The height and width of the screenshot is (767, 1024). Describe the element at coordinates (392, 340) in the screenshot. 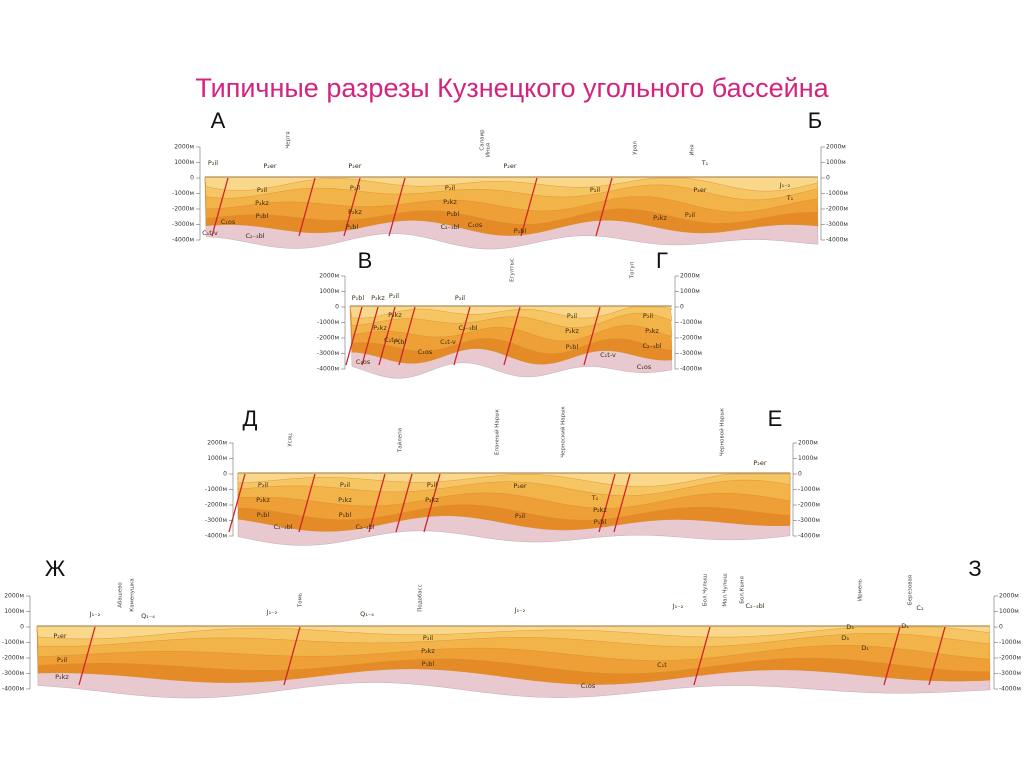

I see `formation-label: C₁t-v` at that location.